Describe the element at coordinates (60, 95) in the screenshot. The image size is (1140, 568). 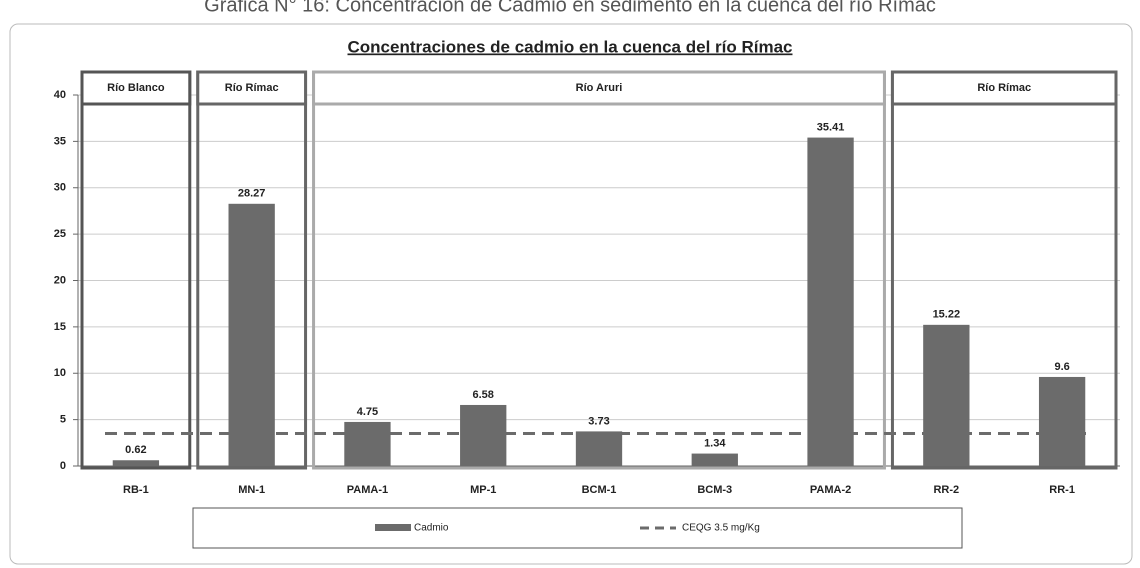
I see `y-tick-label: 40` at that location.